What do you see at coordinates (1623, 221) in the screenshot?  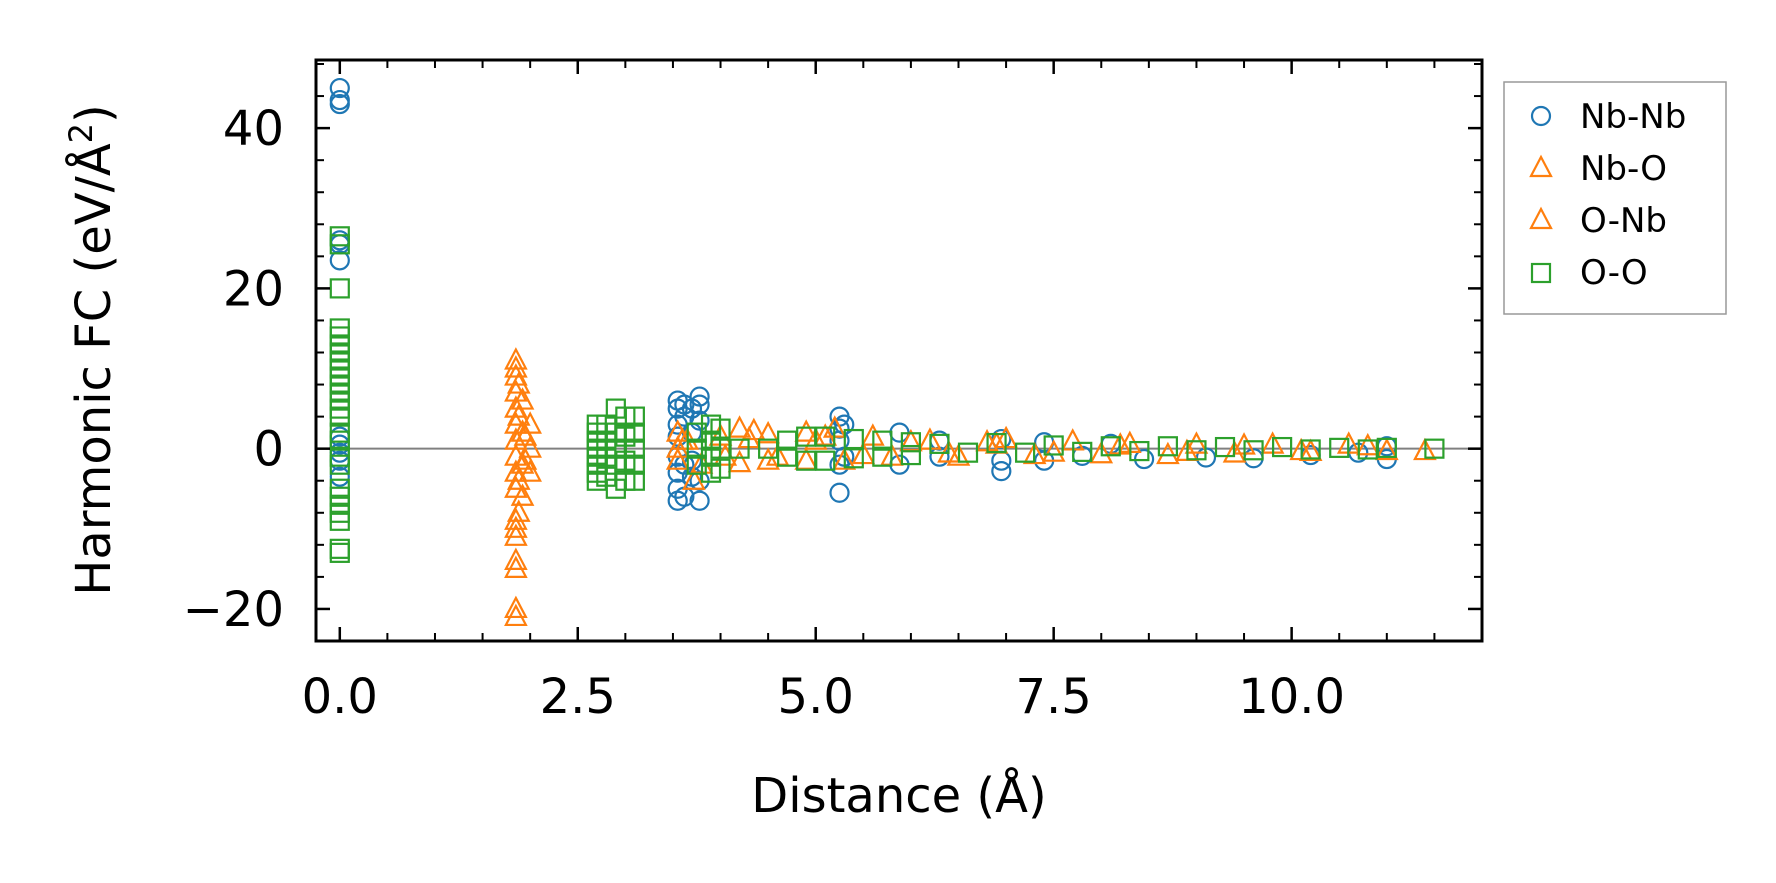 I see `legend-label-o-nb: O-Nb` at bounding box center [1623, 221].